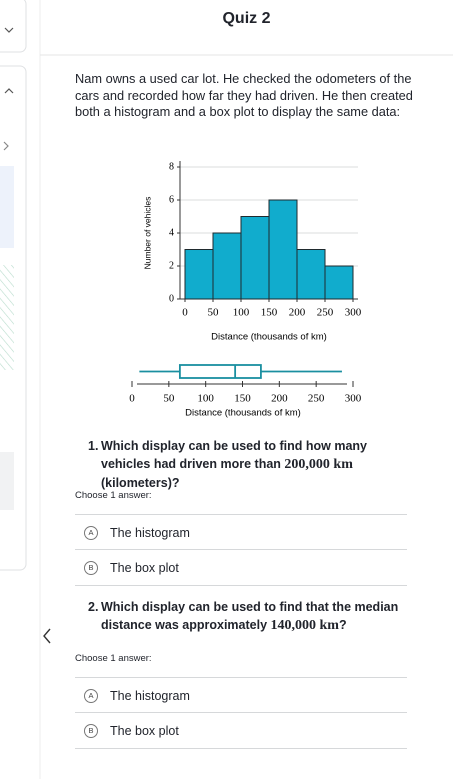 This screenshot has width=453, height=779. I want to click on y-tick-label: 8, so click(171, 166).